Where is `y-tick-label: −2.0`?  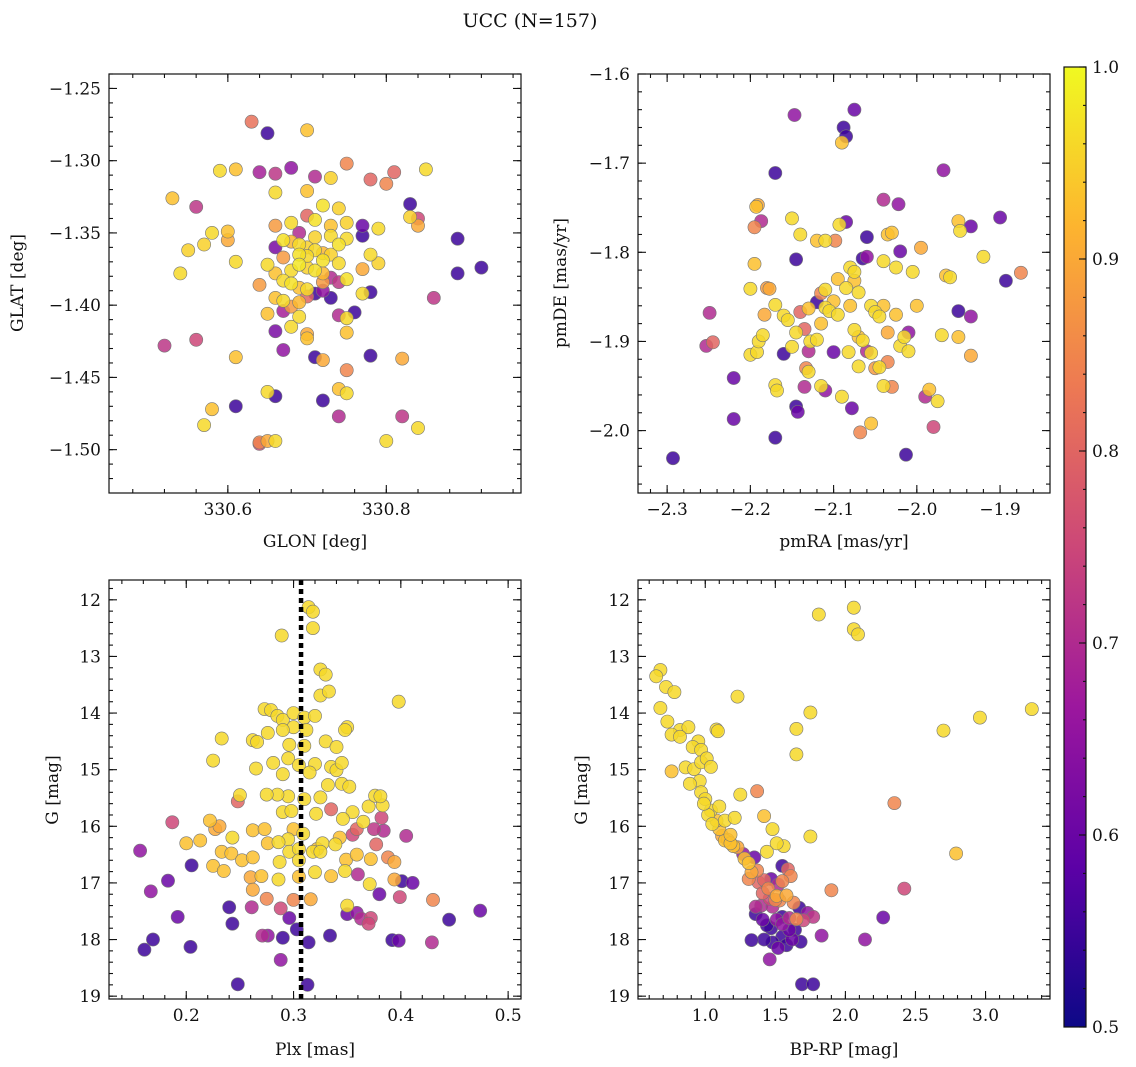 y-tick-label: −2.0 is located at coordinates (609, 432).